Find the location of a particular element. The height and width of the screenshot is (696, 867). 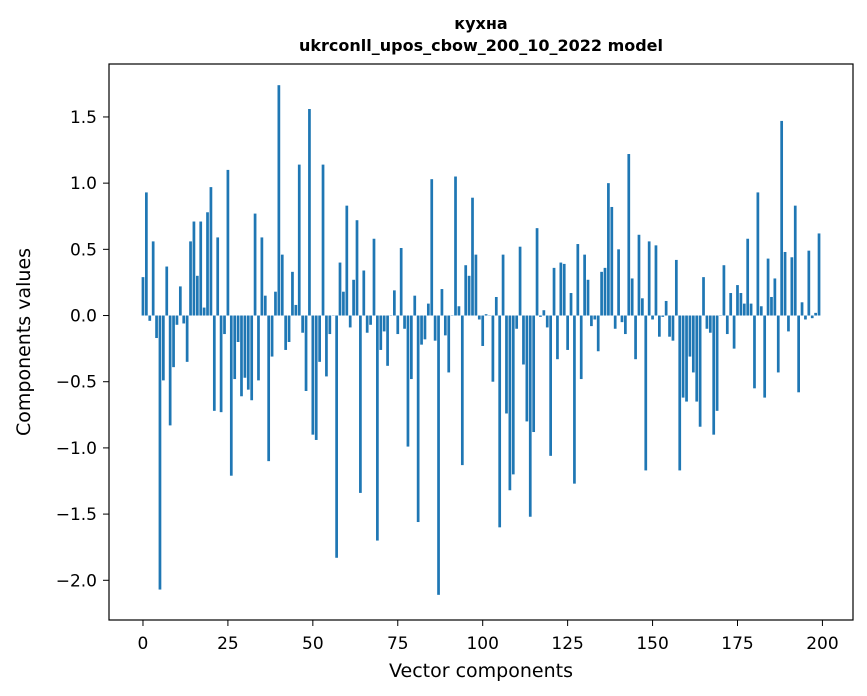

x-tick-label: 0 is located at coordinates (143, 644).